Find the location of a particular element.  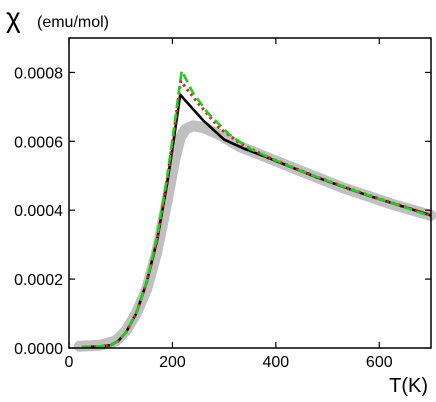

y-axis-title: χ (emu/mol) is located at coordinates (57, 17).